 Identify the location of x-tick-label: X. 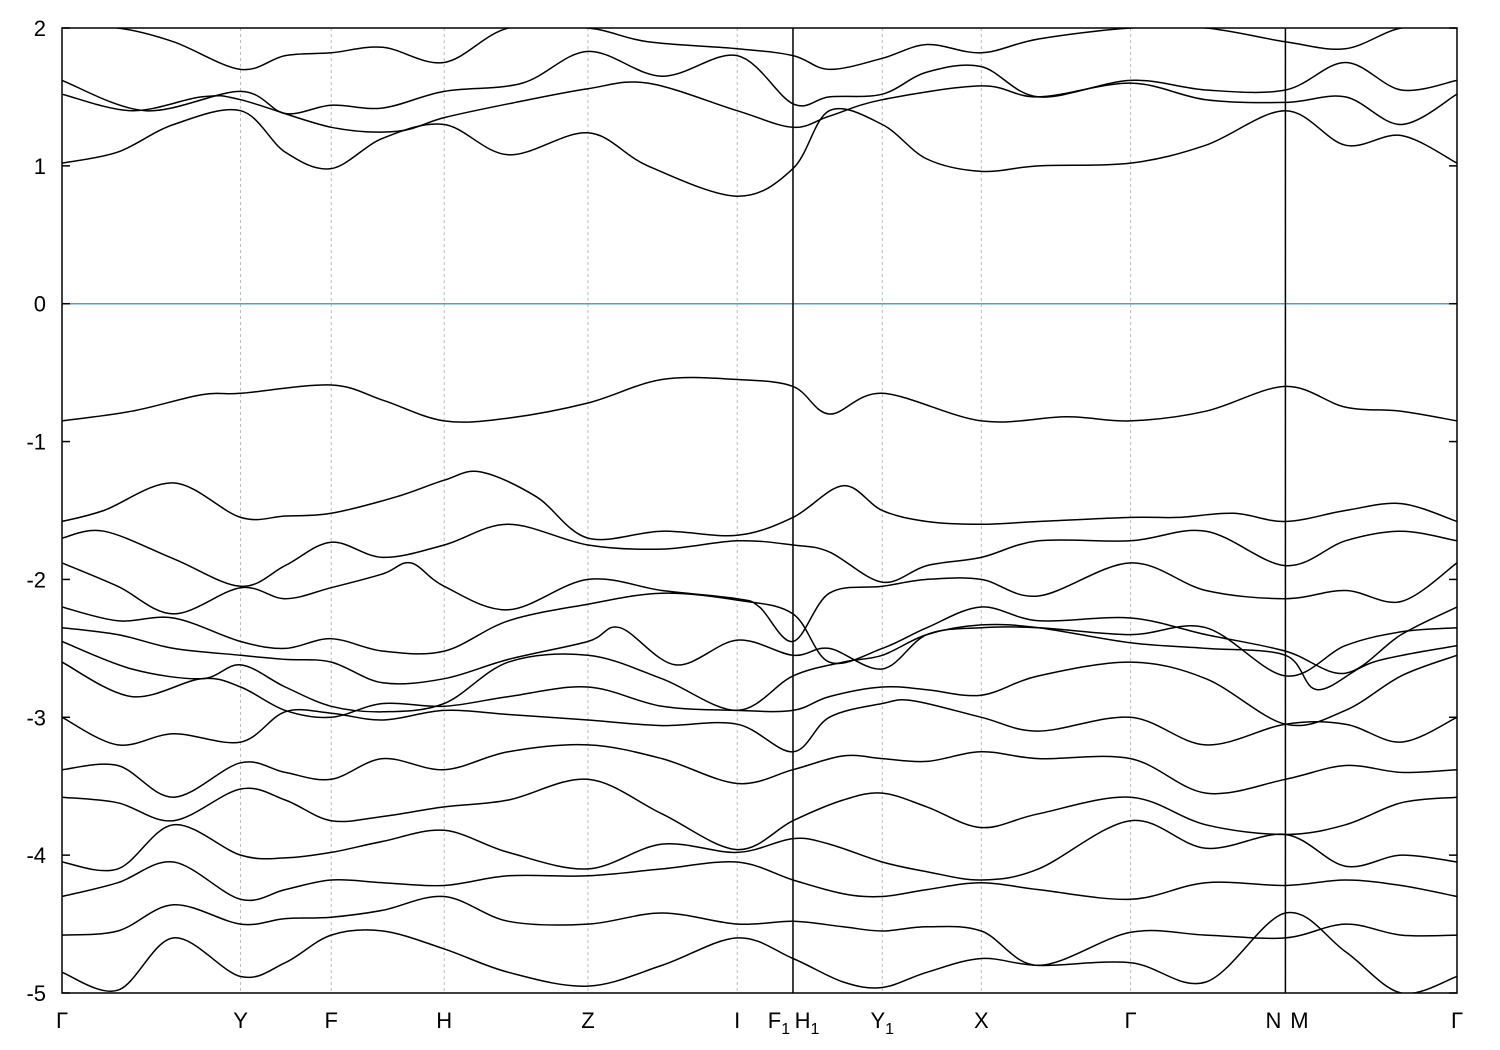
(981, 1020).